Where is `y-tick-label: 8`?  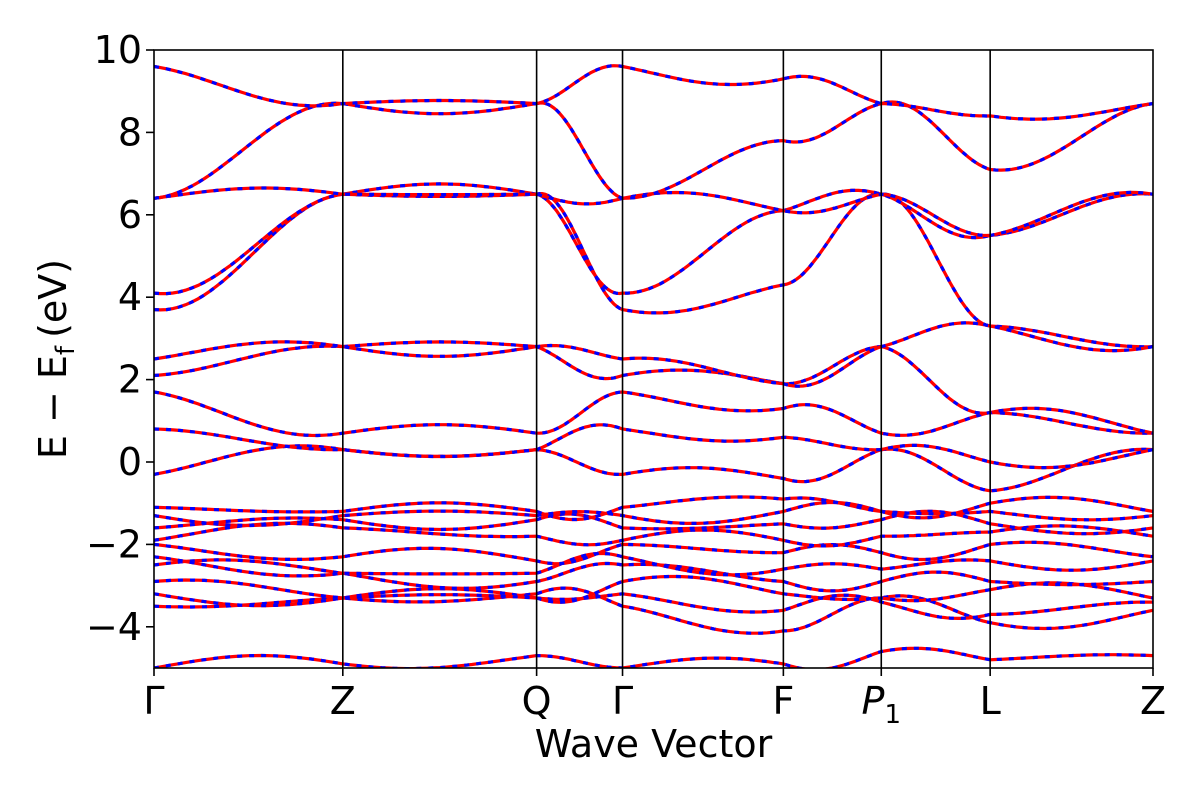 y-tick-label: 8 is located at coordinates (130, 132).